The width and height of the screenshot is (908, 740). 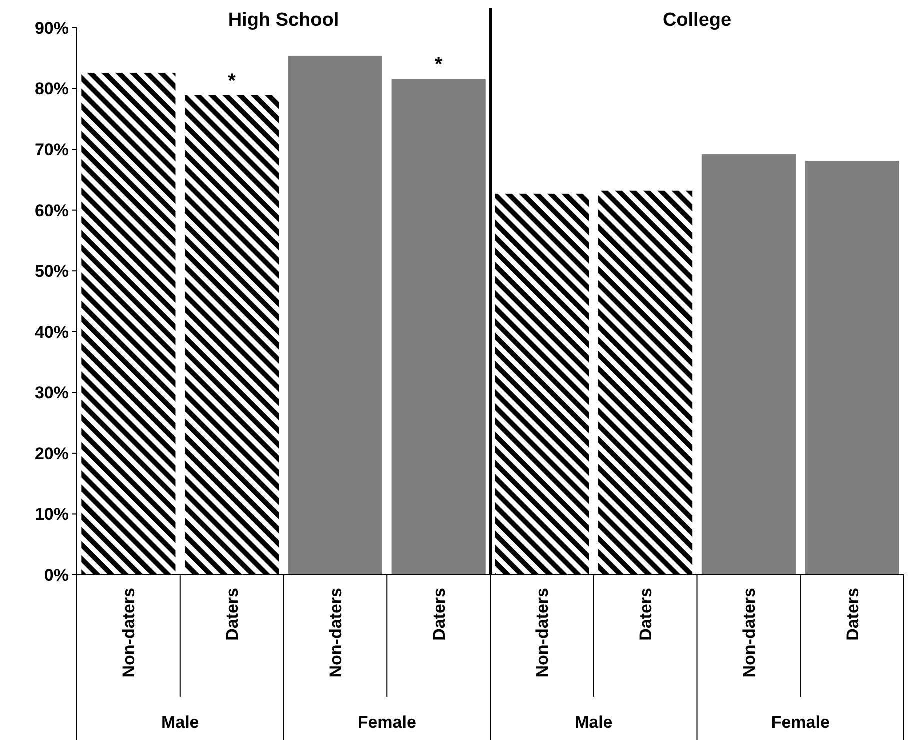 I want to click on y-tick-label: 70%, so click(x=51, y=150).